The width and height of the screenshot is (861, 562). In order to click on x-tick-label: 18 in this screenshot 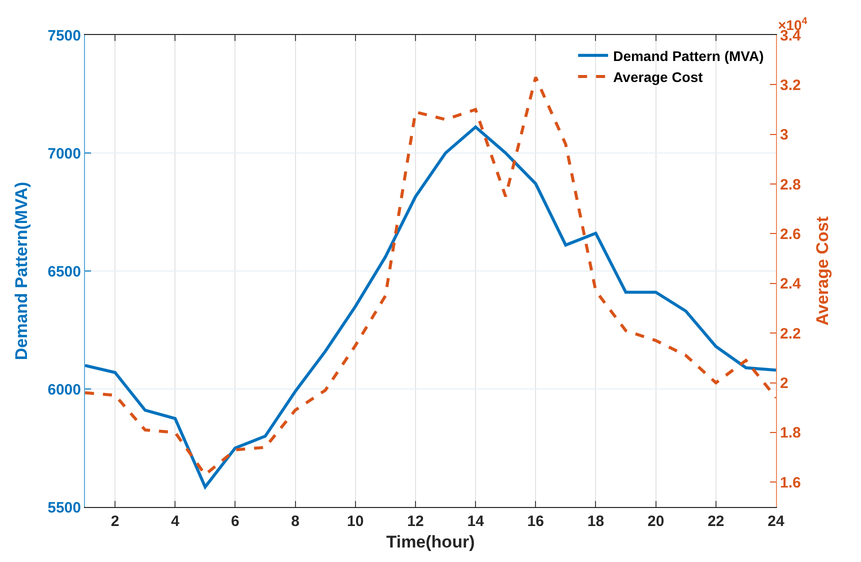, I will do `click(595, 521)`.